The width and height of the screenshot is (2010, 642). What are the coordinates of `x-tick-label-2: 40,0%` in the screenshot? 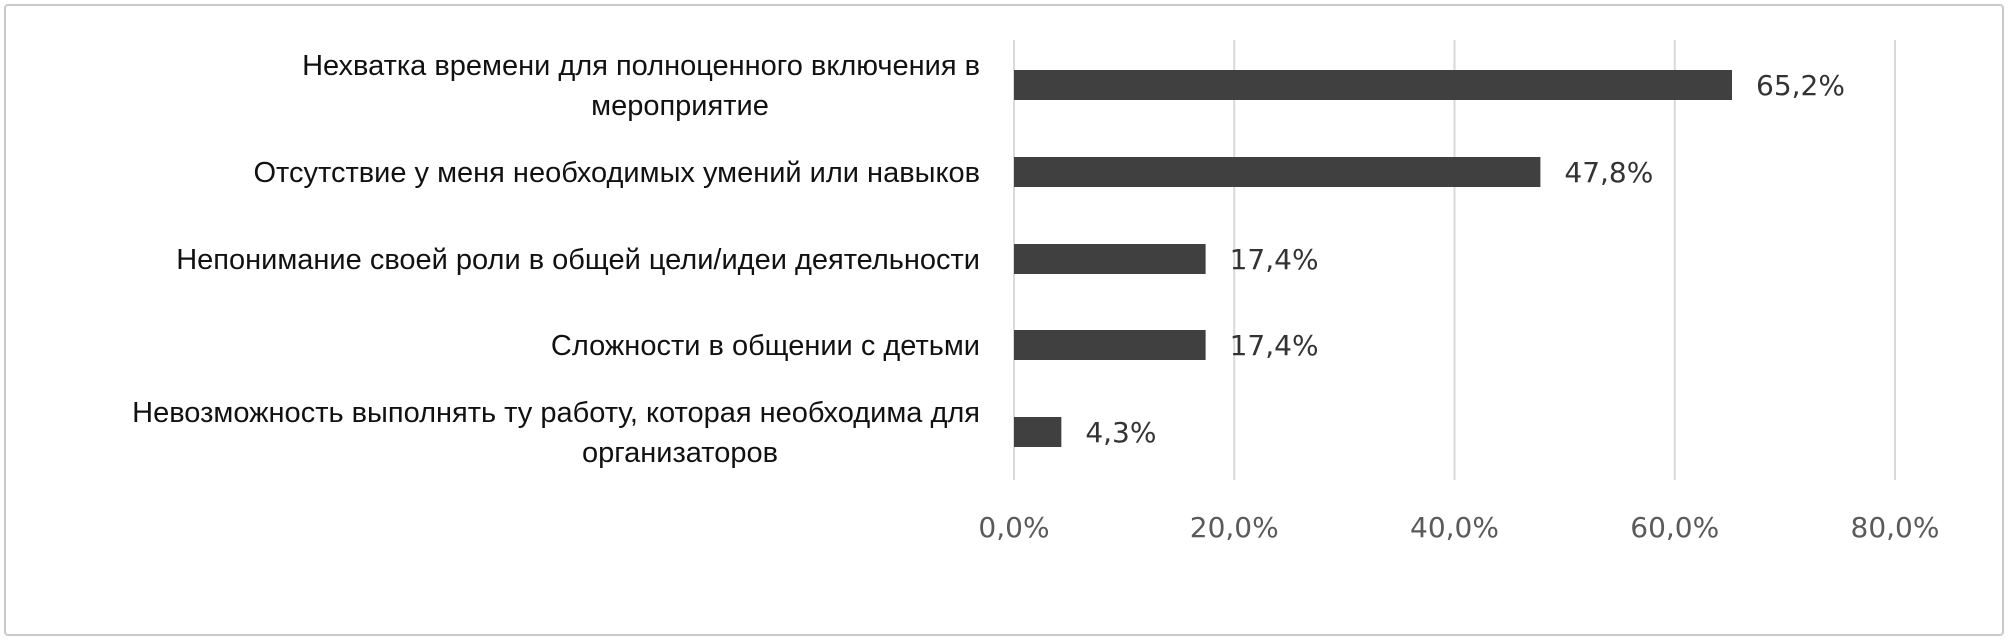 It's located at (1454, 527).